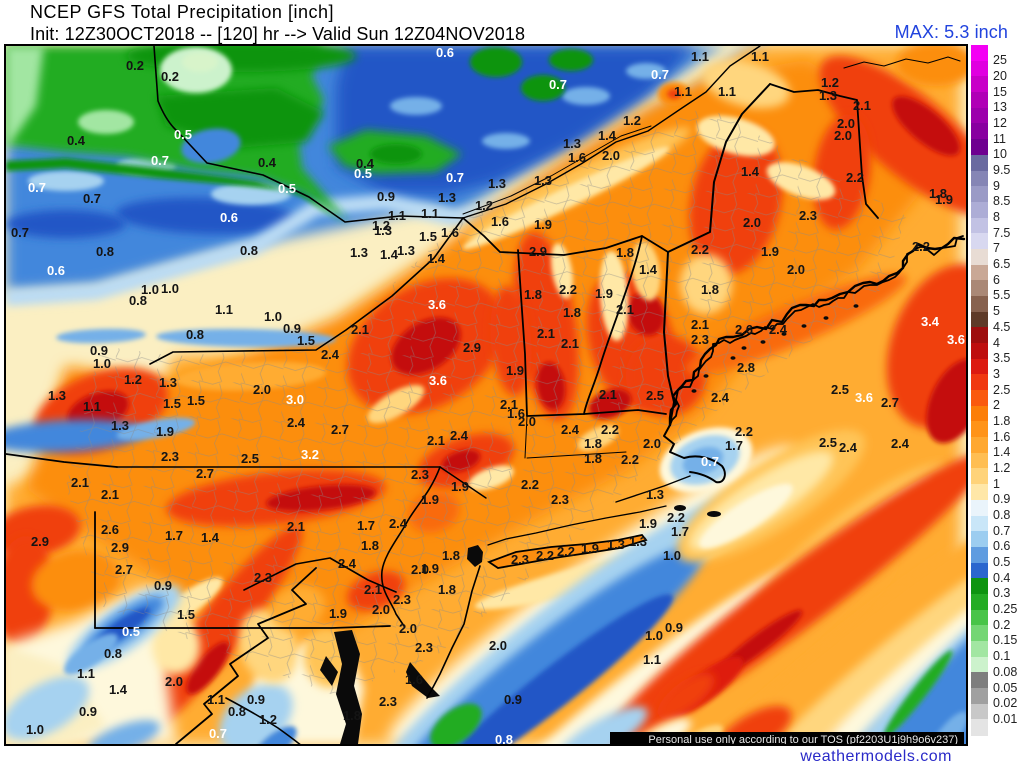 This screenshot has width=1024, height=768. What do you see at coordinates (828, 442) in the screenshot?
I see `svg-text: 2.5` at bounding box center [828, 442].